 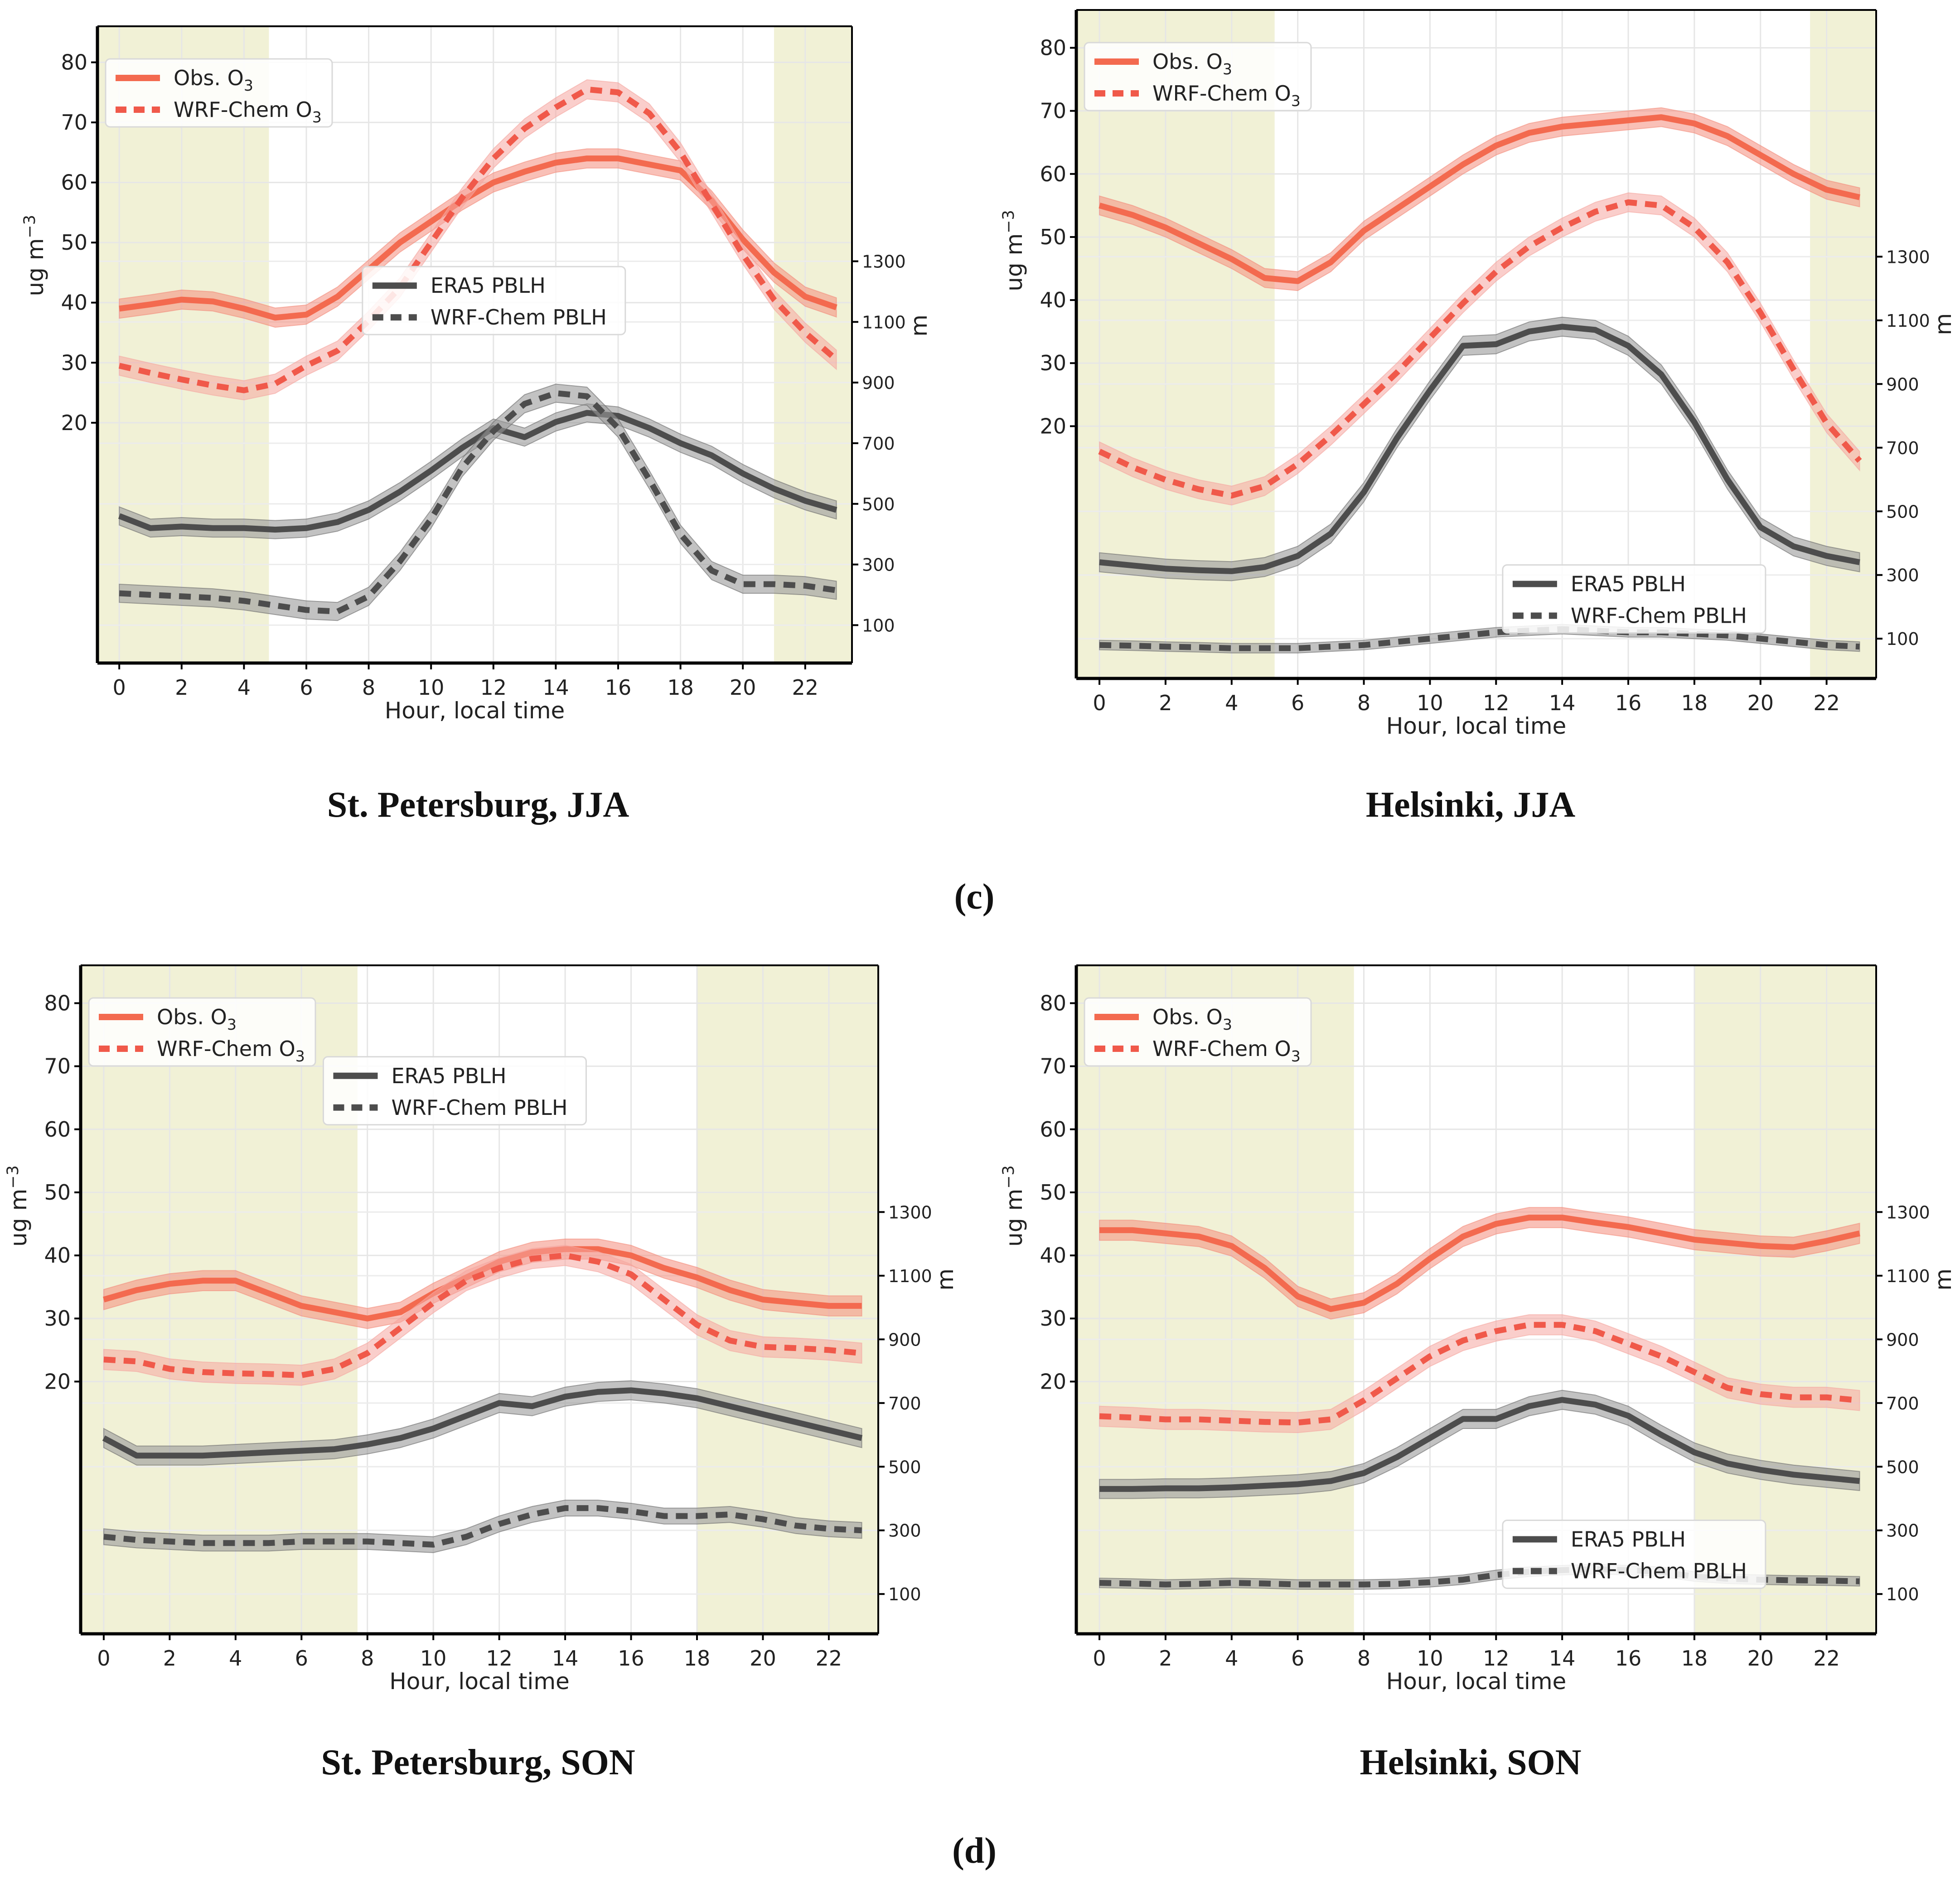 What do you see at coordinates (1760, 1658) in the screenshot?
I see `x-tick-label: 20` at bounding box center [1760, 1658].